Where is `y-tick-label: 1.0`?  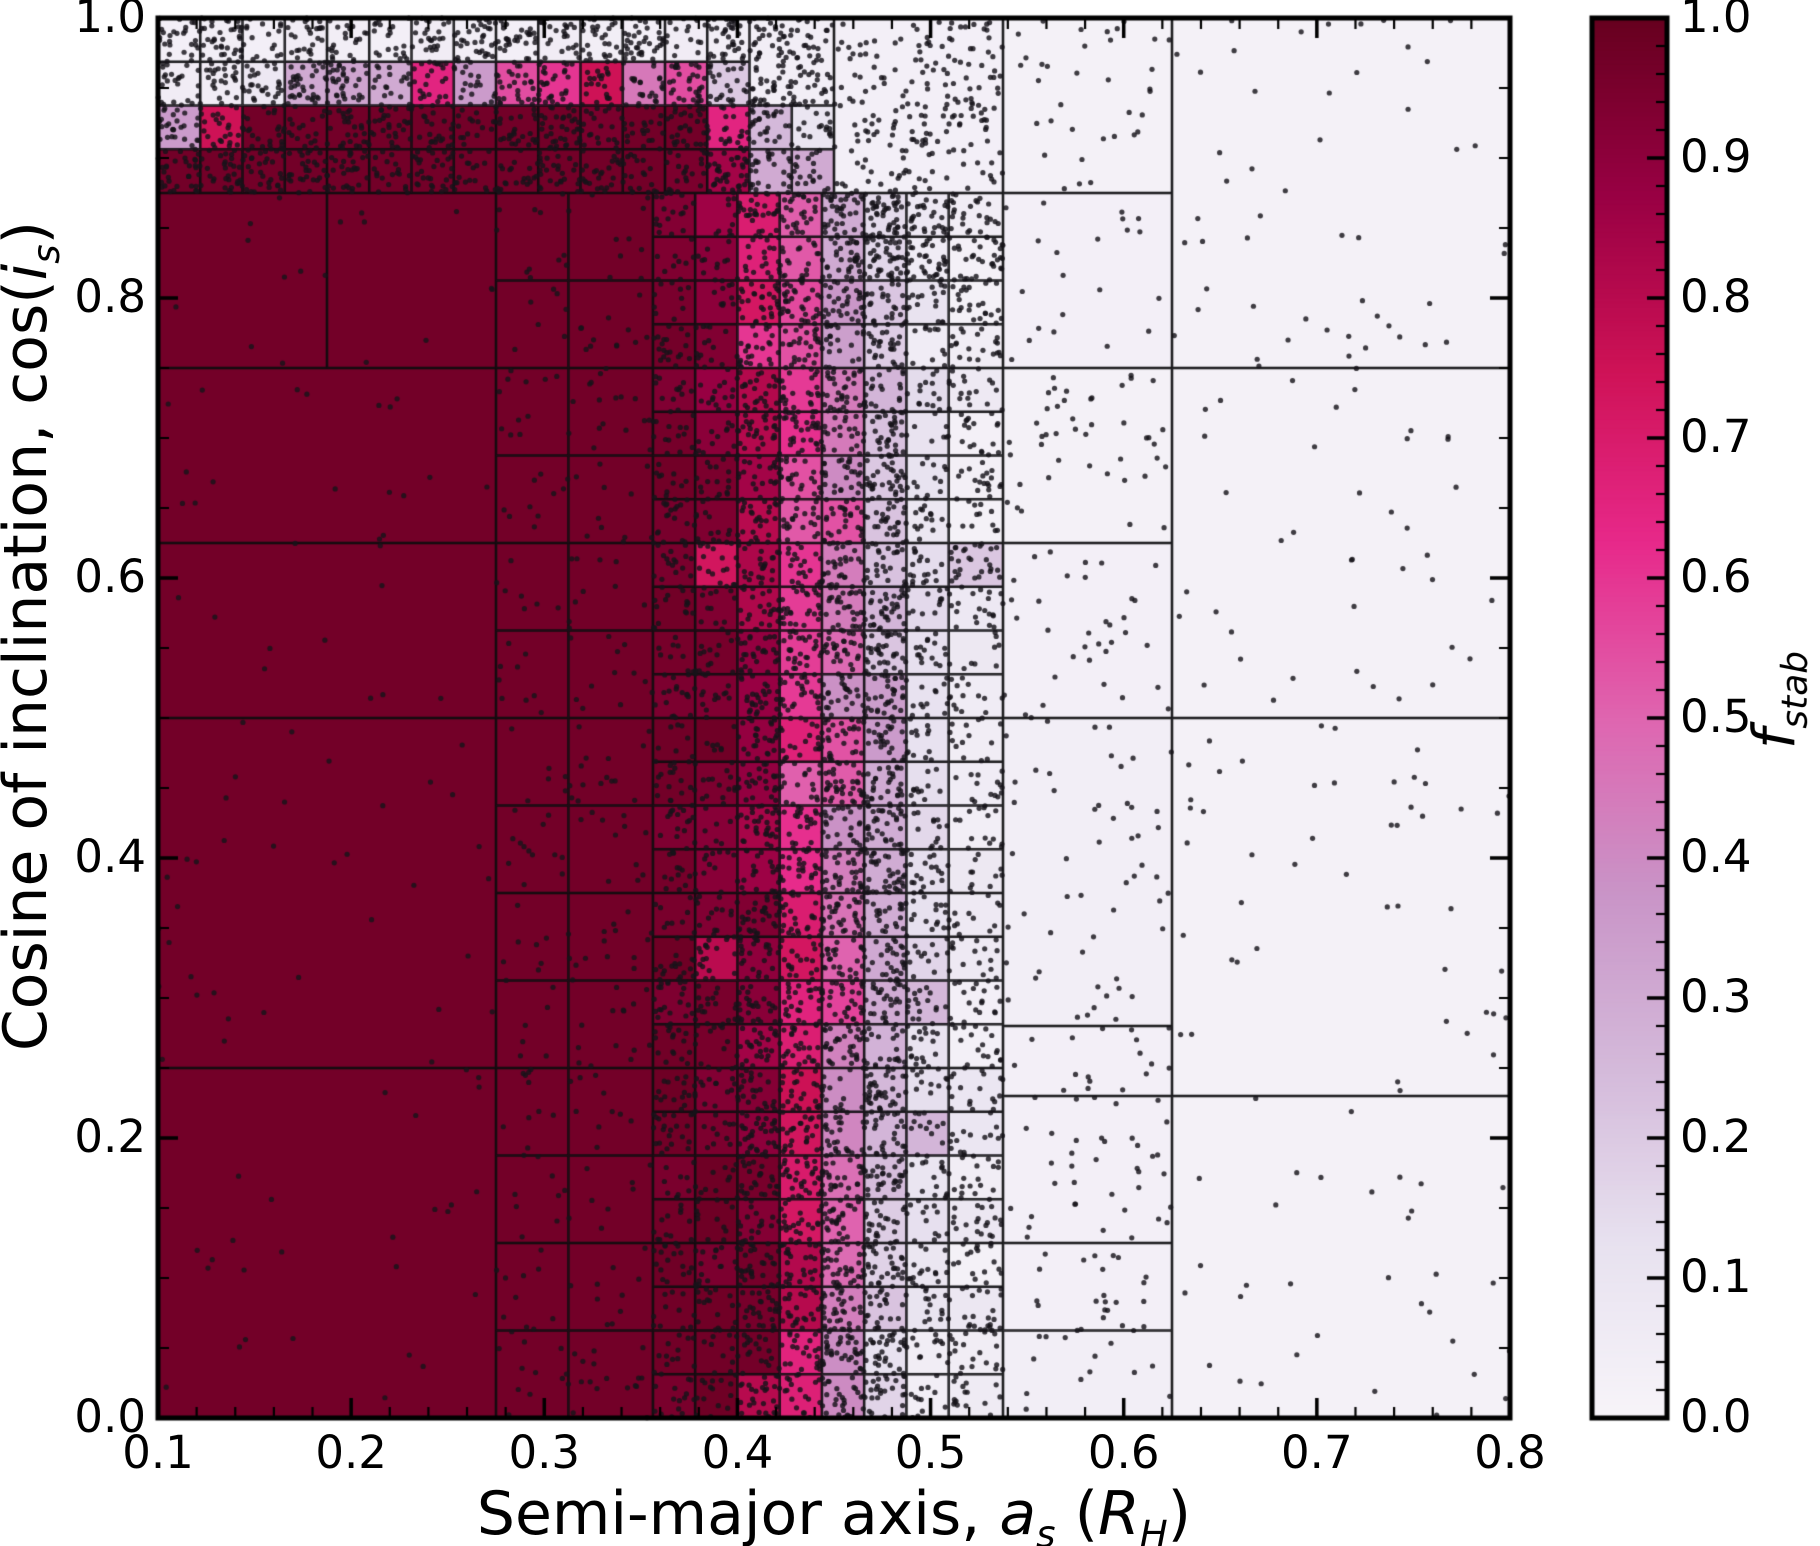 y-tick-label: 1.0 is located at coordinates (110, 21).